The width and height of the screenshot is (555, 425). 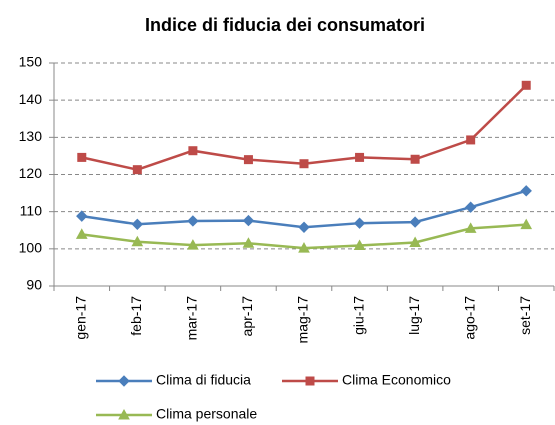 I want to click on x-tick-label: mar-17, so click(x=192, y=318).